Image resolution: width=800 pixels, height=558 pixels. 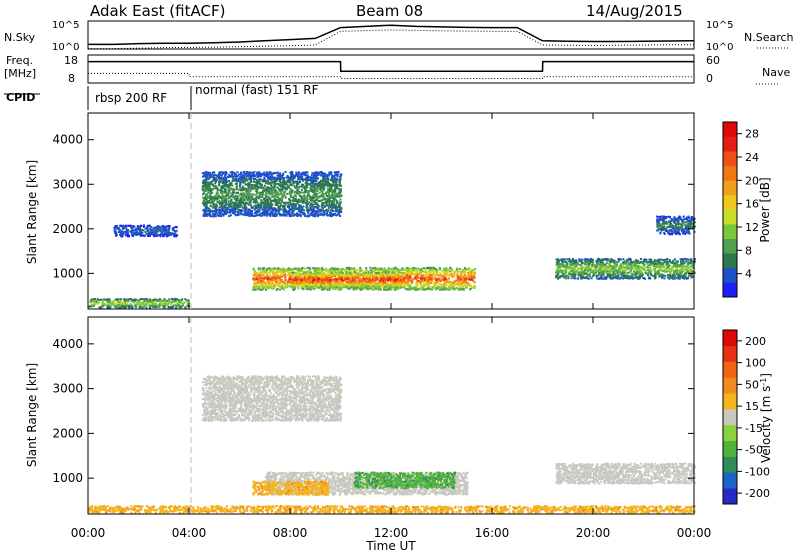 What do you see at coordinates (719, 47) in the screenshot?
I see `nsearch-tick-bottom: 10^0` at bounding box center [719, 47].